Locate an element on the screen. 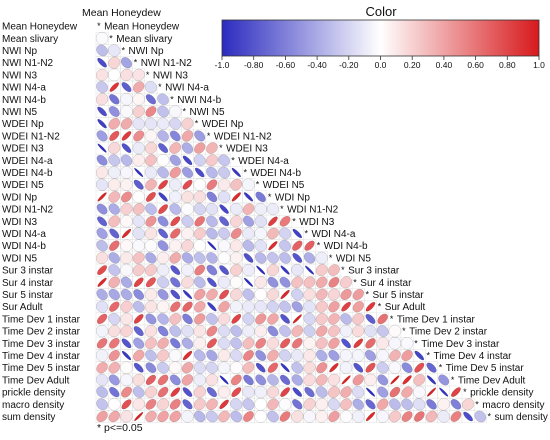 This screenshot has height=440, width=550. row-label: Mean slivary is located at coordinates (30, 39).